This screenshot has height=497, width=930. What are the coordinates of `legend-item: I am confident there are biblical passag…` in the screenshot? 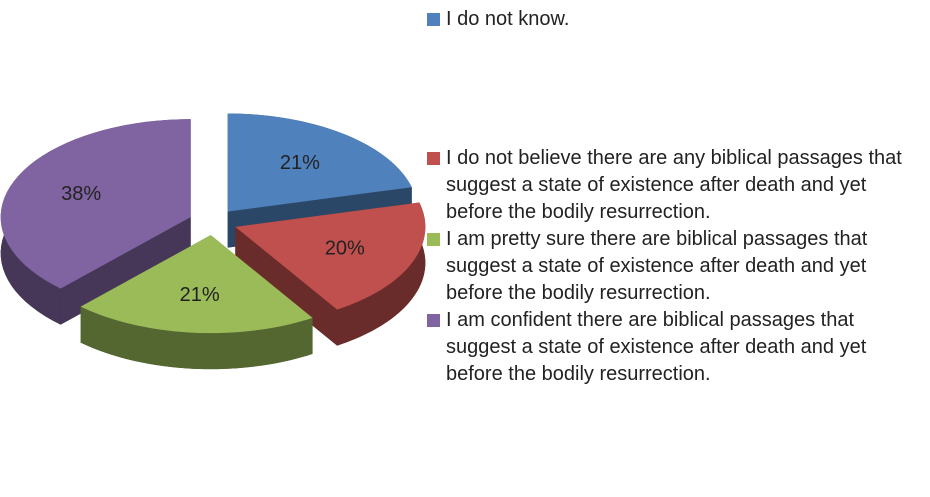 It's located at (665, 347).